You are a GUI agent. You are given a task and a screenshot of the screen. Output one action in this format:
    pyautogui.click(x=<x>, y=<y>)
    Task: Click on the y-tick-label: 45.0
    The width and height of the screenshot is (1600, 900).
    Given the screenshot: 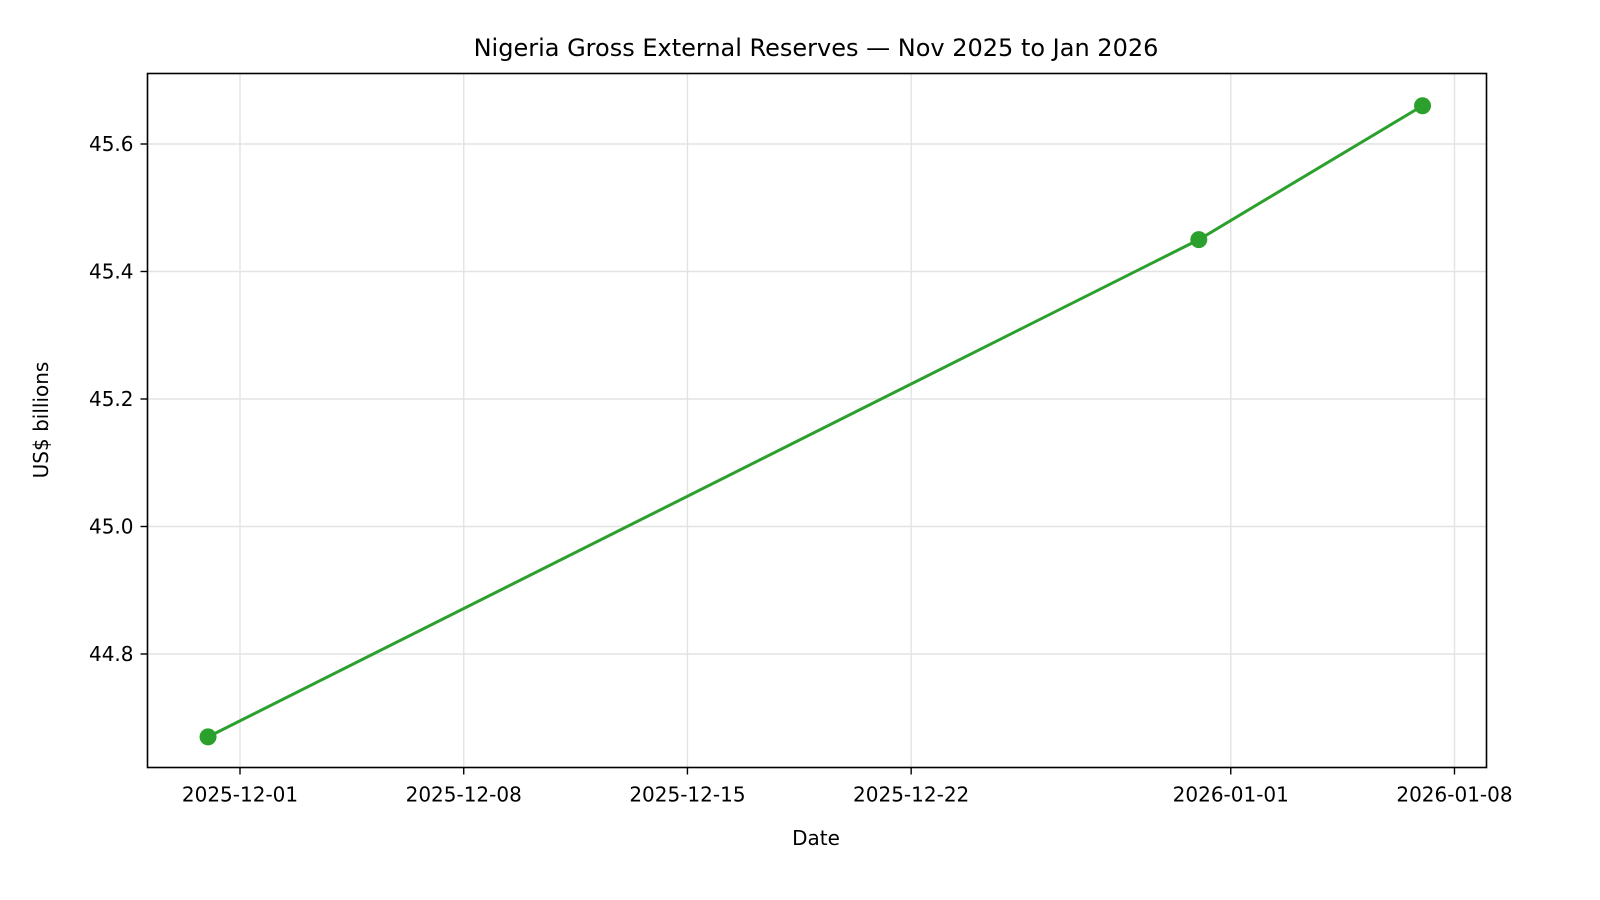 What is the action you would take?
    pyautogui.click(x=111, y=527)
    